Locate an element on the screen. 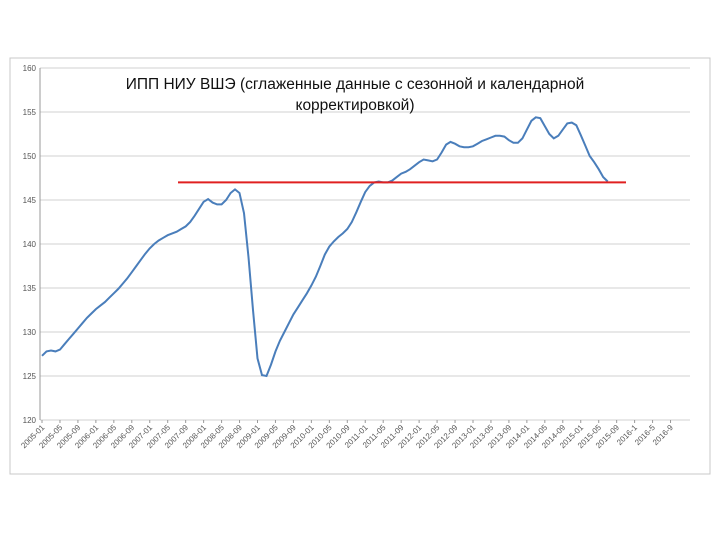  y-tick-label: 160 is located at coordinates (30, 68).